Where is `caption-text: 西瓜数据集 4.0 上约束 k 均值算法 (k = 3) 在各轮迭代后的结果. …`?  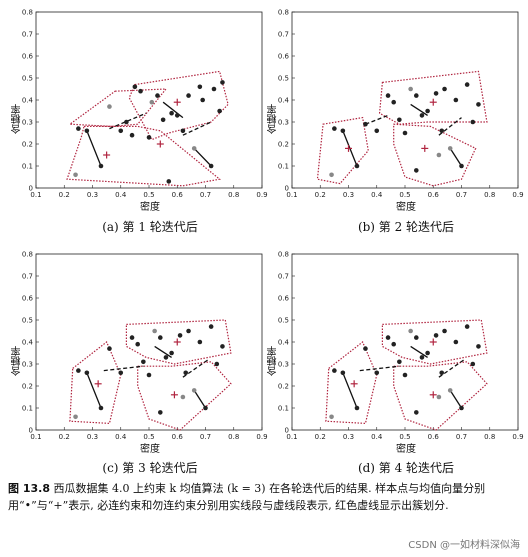 caption-text: 西瓜数据集 4.0 上约束 k 均值算法 (k = 3) 在各轮迭代后的结果. … is located at coordinates (247, 497).